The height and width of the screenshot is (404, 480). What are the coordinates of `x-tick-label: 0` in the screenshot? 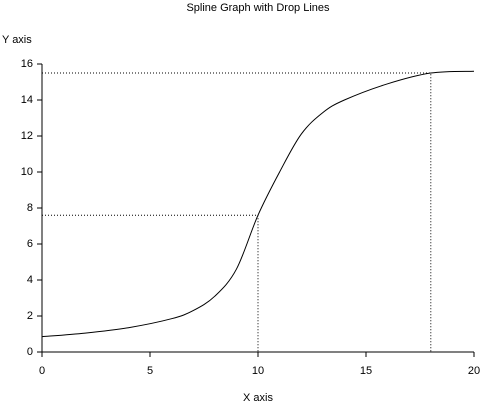 It's located at (42, 371).